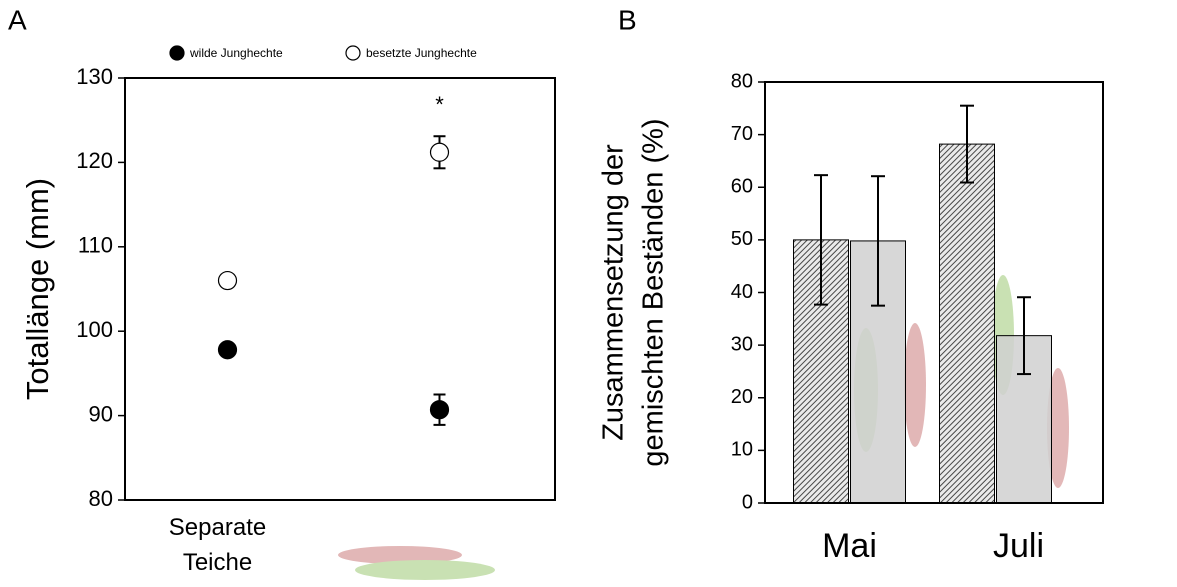 The image size is (1177, 587). I want to click on y-axis-label: Totallänge (mm), so click(37, 289).